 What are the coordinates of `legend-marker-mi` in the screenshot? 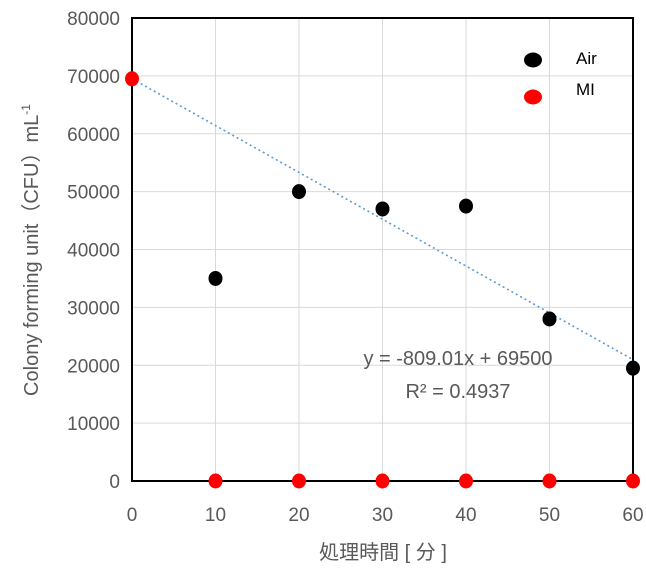 It's located at (533, 97).